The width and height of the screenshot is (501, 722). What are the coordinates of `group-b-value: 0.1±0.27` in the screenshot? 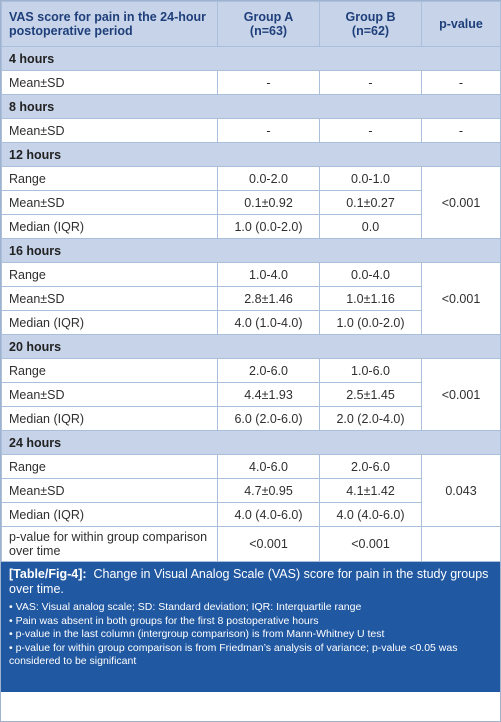 It's located at (370, 202).